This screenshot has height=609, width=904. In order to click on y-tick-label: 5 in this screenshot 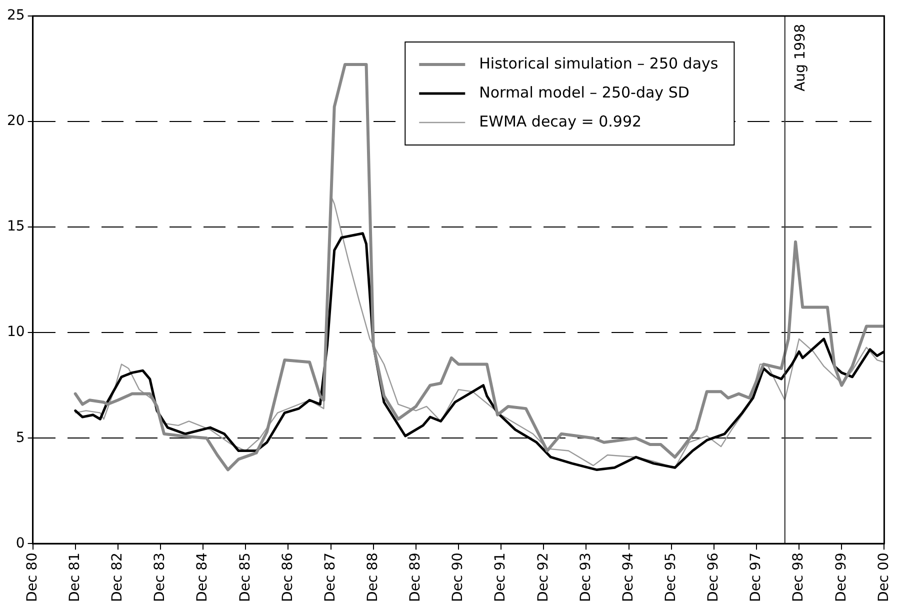, I will do `click(20, 438)`.